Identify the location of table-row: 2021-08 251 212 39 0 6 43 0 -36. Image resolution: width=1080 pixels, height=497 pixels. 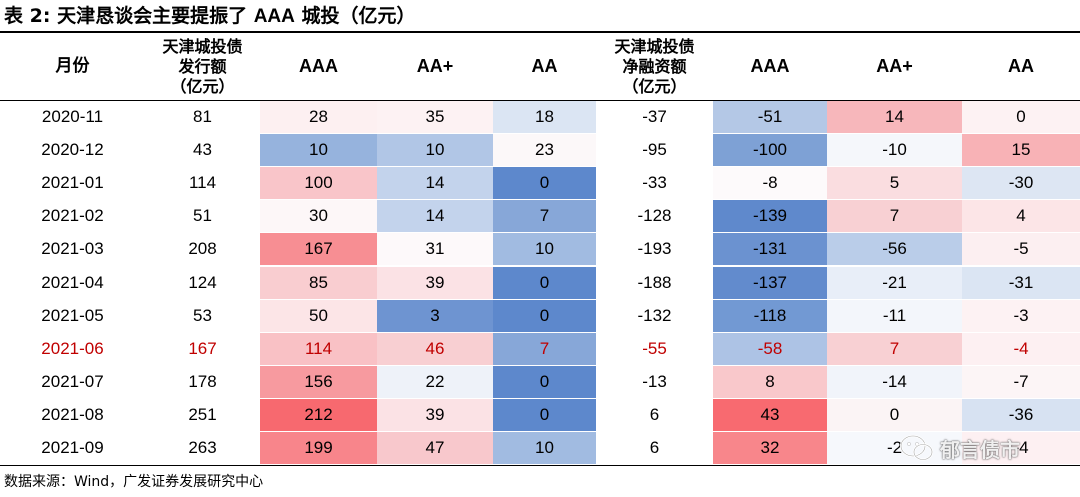
(540, 415).